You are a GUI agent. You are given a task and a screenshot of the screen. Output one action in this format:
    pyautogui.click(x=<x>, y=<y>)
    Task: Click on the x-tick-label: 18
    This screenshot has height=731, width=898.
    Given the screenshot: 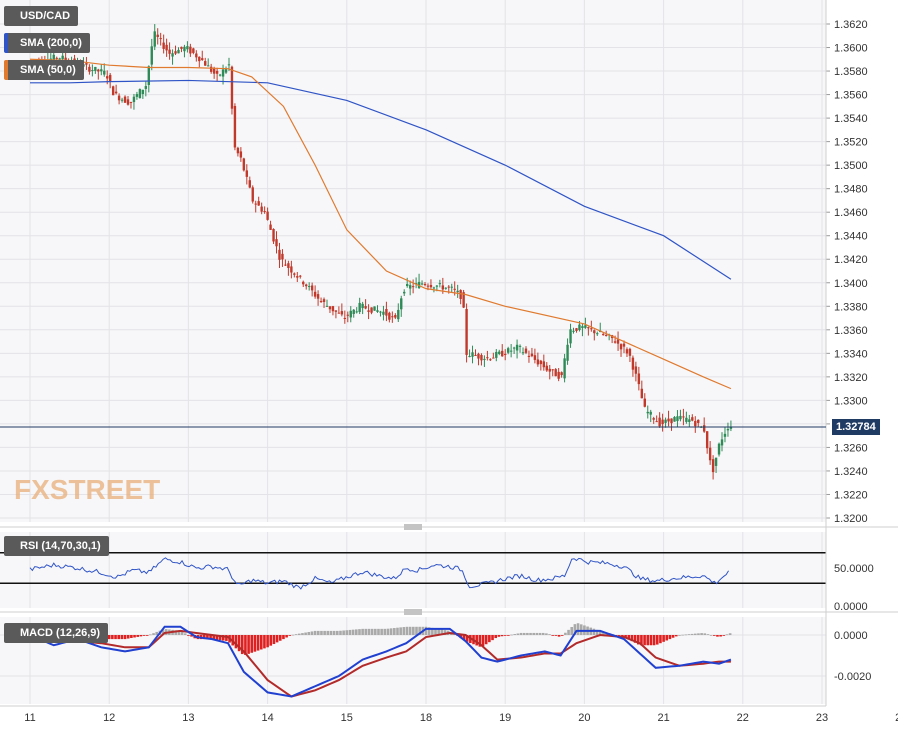 What is the action you would take?
    pyautogui.click(x=426, y=718)
    